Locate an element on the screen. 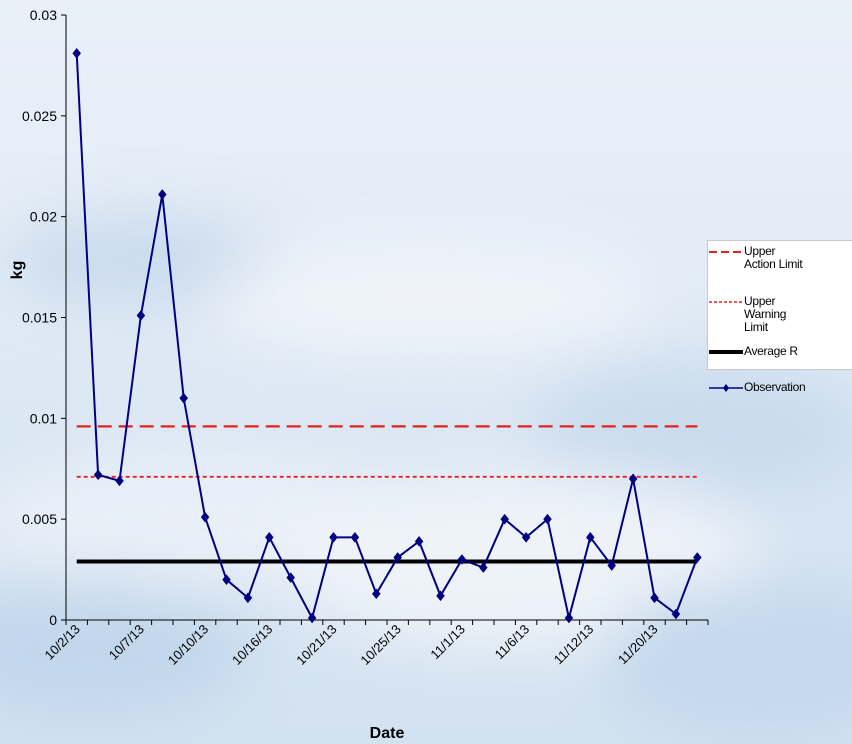 This screenshot has width=852, height=744. y-tick-label: 0.025 is located at coordinates (39, 116).